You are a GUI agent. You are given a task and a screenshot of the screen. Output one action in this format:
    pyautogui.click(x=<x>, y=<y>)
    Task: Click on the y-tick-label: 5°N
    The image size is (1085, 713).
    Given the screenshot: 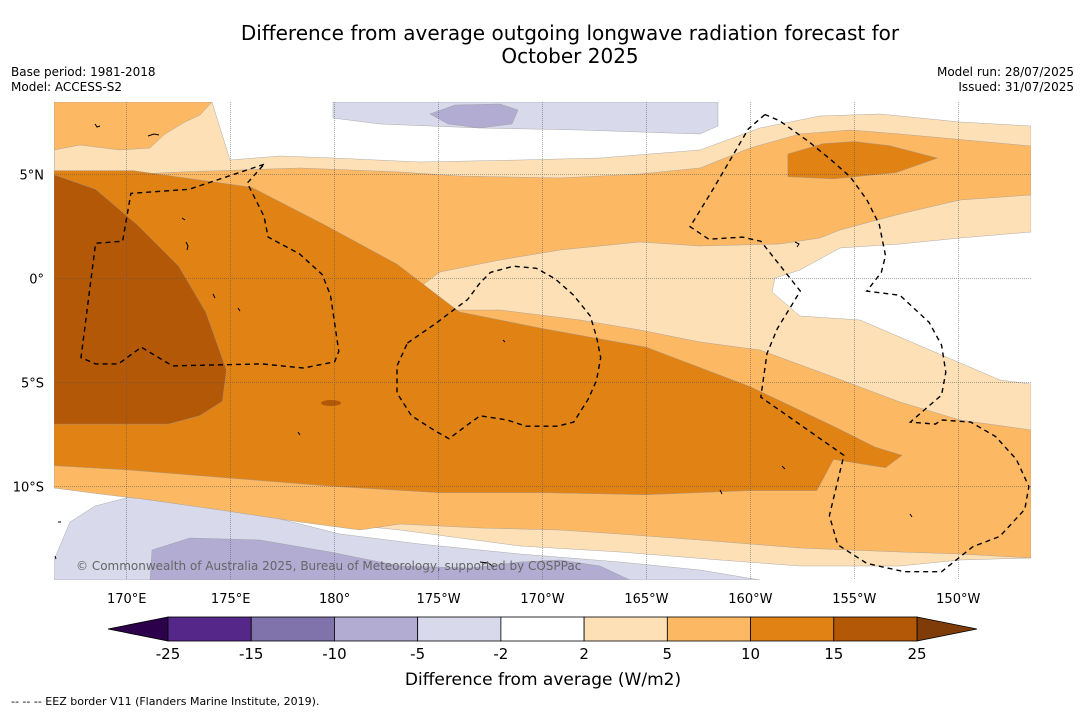 What is the action you would take?
    pyautogui.click(x=32, y=176)
    